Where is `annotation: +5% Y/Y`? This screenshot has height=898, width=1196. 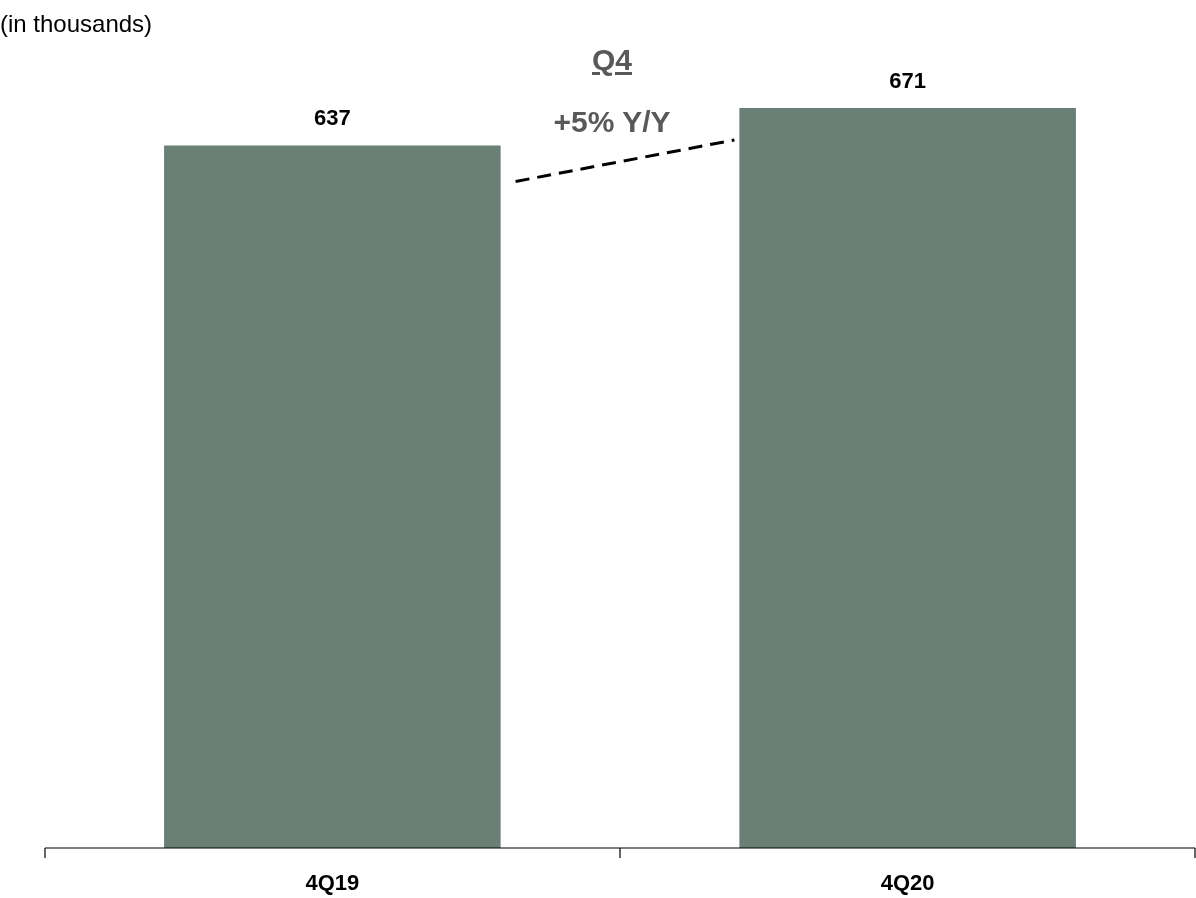 annotation: +5% Y/Y is located at coordinates (612, 121).